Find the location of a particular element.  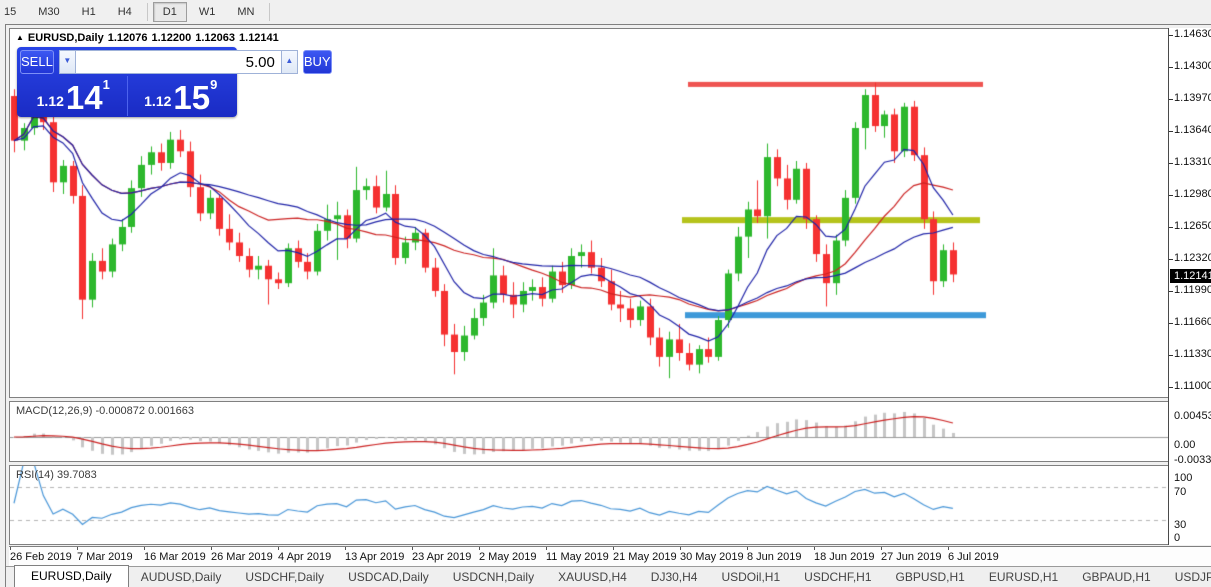

price-axis-label: 1.13310 is located at coordinates (1192, 162).